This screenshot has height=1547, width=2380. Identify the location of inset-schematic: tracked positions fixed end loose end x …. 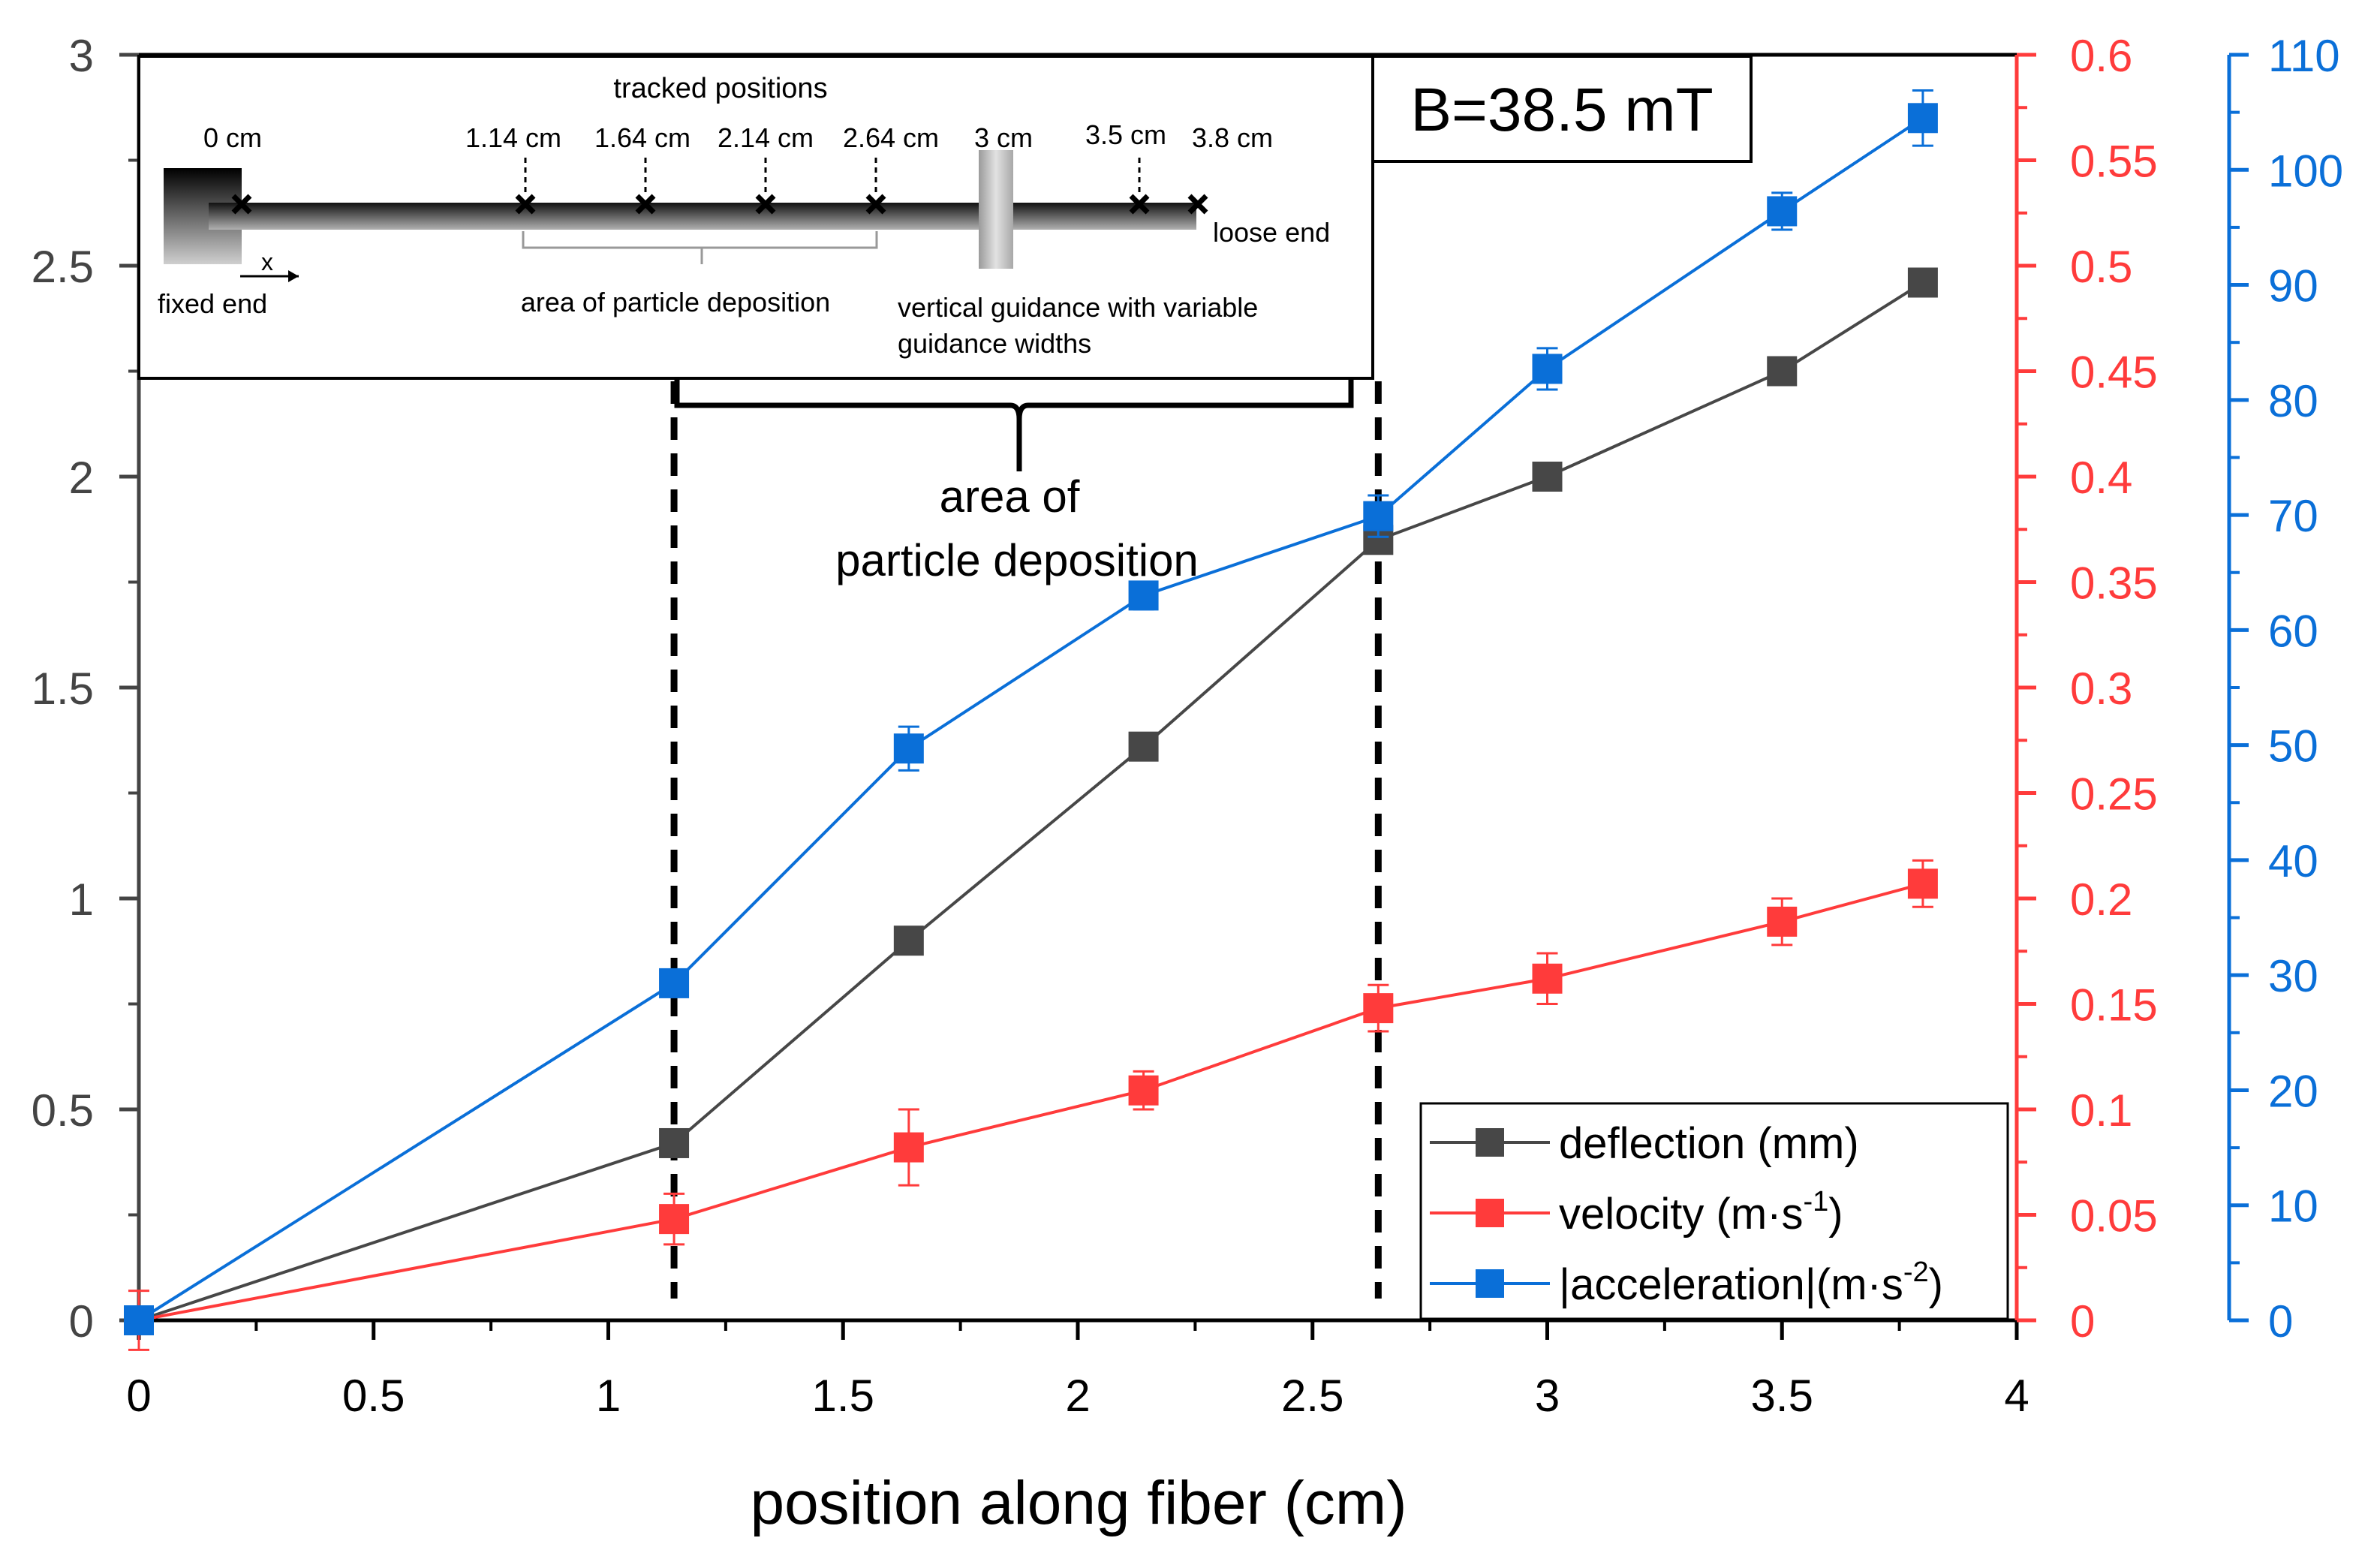
(755, 217).